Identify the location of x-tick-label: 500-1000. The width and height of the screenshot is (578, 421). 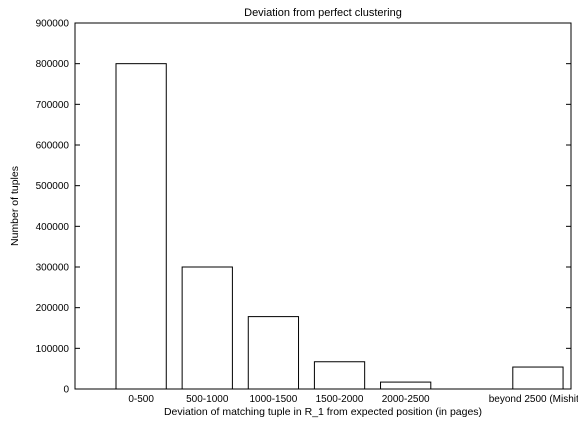
(207, 399).